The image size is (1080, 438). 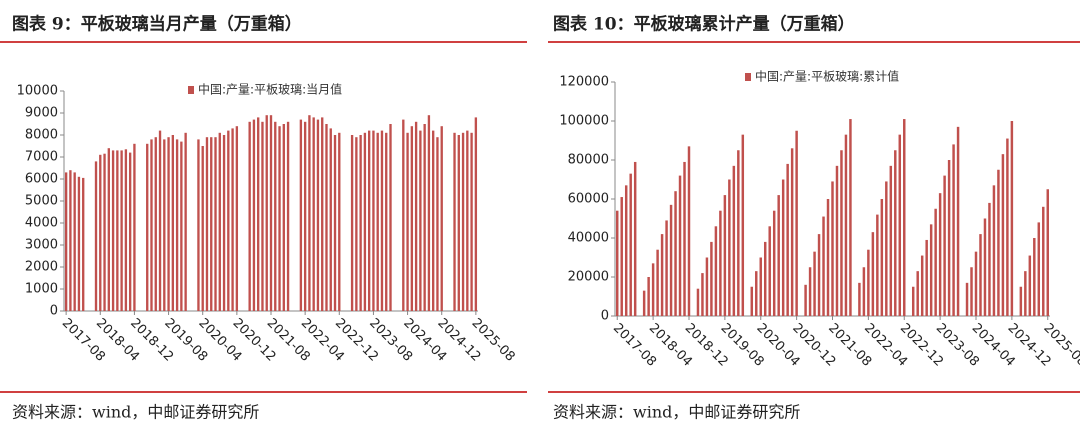 I want to click on legend-label: 中国:产量:平板玻璃:累计值, so click(x=827, y=76).